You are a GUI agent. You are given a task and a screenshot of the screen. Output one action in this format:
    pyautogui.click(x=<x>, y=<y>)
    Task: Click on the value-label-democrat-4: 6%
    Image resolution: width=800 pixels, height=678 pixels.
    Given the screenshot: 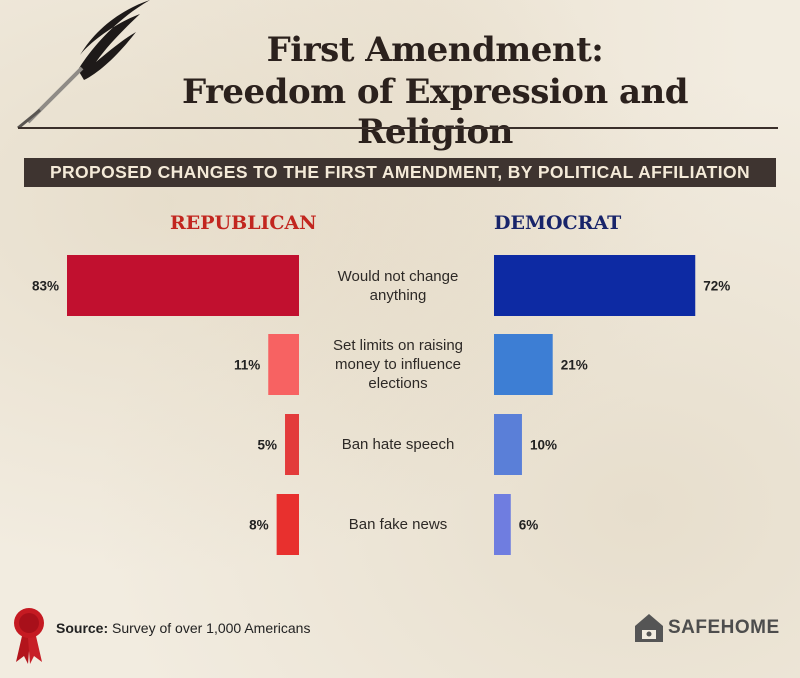 What is the action you would take?
    pyautogui.click(x=529, y=525)
    